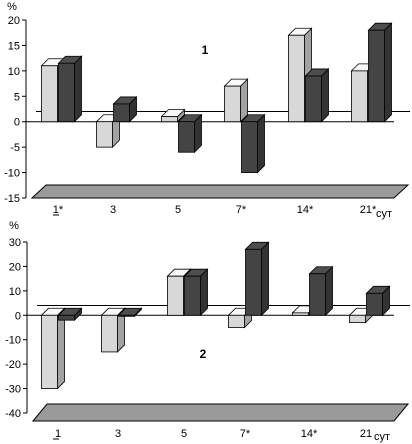 This screenshot has height=444, width=412. I want to click on y-tick-label: 5, so click(17, 97).